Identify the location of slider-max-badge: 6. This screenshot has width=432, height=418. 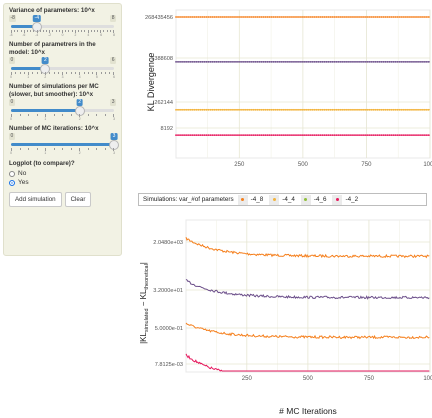
(113, 60).